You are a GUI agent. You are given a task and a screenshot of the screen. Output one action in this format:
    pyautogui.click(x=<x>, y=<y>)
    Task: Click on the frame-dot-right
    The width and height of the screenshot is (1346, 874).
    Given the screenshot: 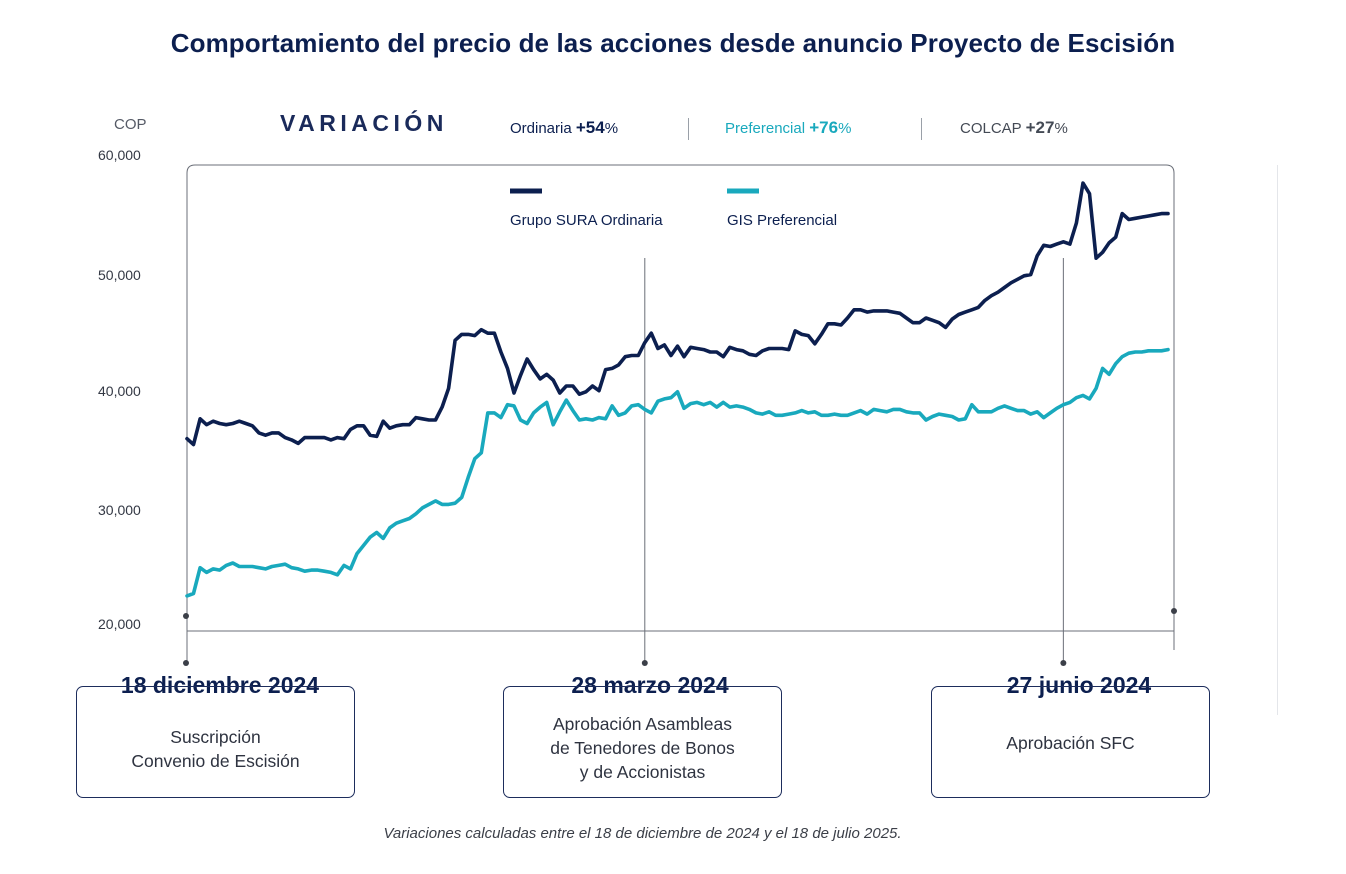 What is the action you would take?
    pyautogui.click(x=1174, y=611)
    